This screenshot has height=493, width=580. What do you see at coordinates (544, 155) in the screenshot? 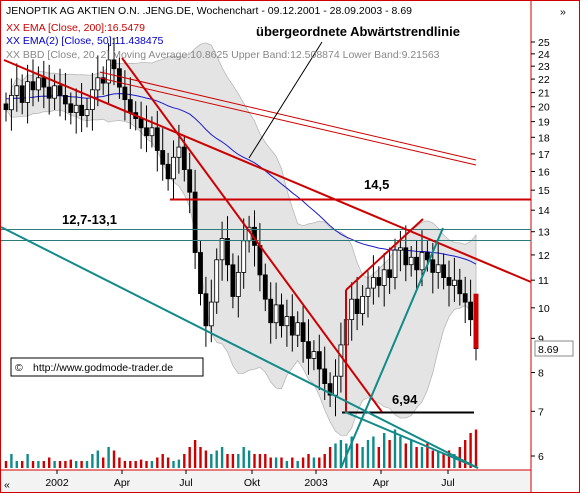
I see `y-tick-label-17: 17` at bounding box center [544, 155].